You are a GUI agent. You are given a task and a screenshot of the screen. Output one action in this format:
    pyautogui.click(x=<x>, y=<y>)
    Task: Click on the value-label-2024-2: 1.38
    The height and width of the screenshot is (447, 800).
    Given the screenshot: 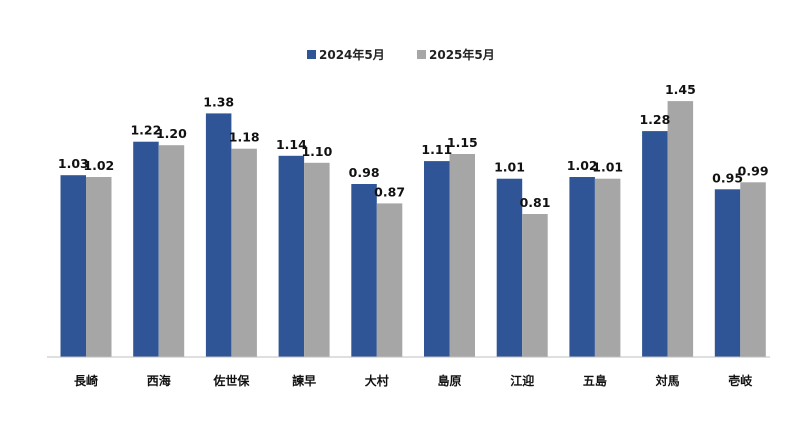 What is the action you would take?
    pyautogui.click(x=218, y=101)
    